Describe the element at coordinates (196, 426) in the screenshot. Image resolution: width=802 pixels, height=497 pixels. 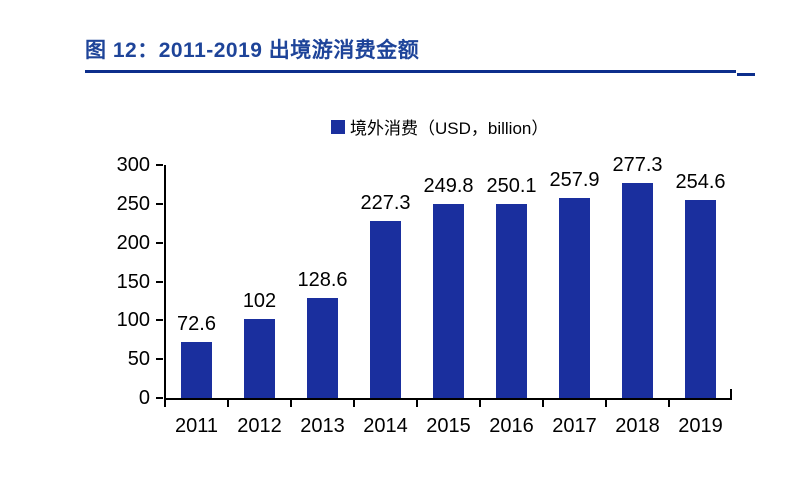
I see `x-axis-label: 2011` at that location.